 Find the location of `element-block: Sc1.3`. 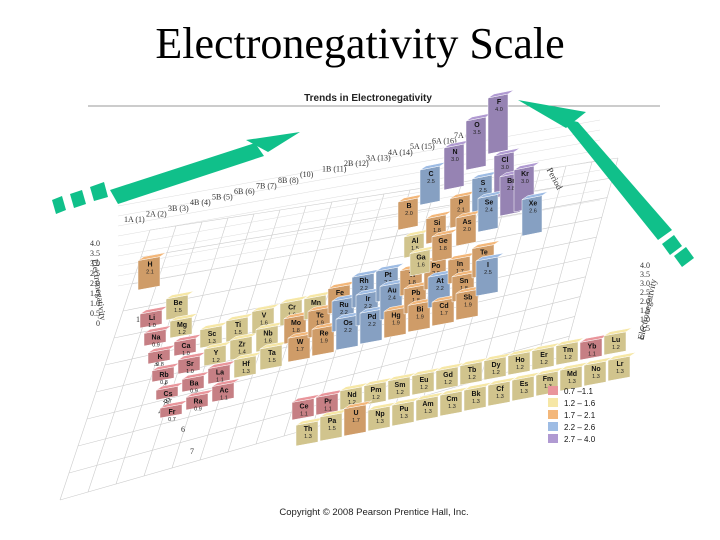

element-block: Sc1.3 is located at coordinates (214, 335).